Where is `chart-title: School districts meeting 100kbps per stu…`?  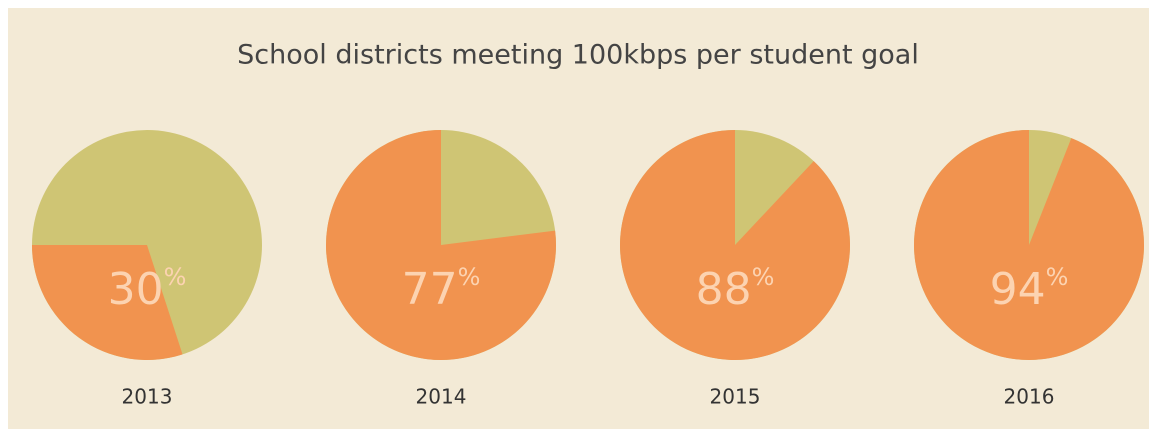 chart-title: School districts meeting 100kbps per stu… is located at coordinates (578, 55).